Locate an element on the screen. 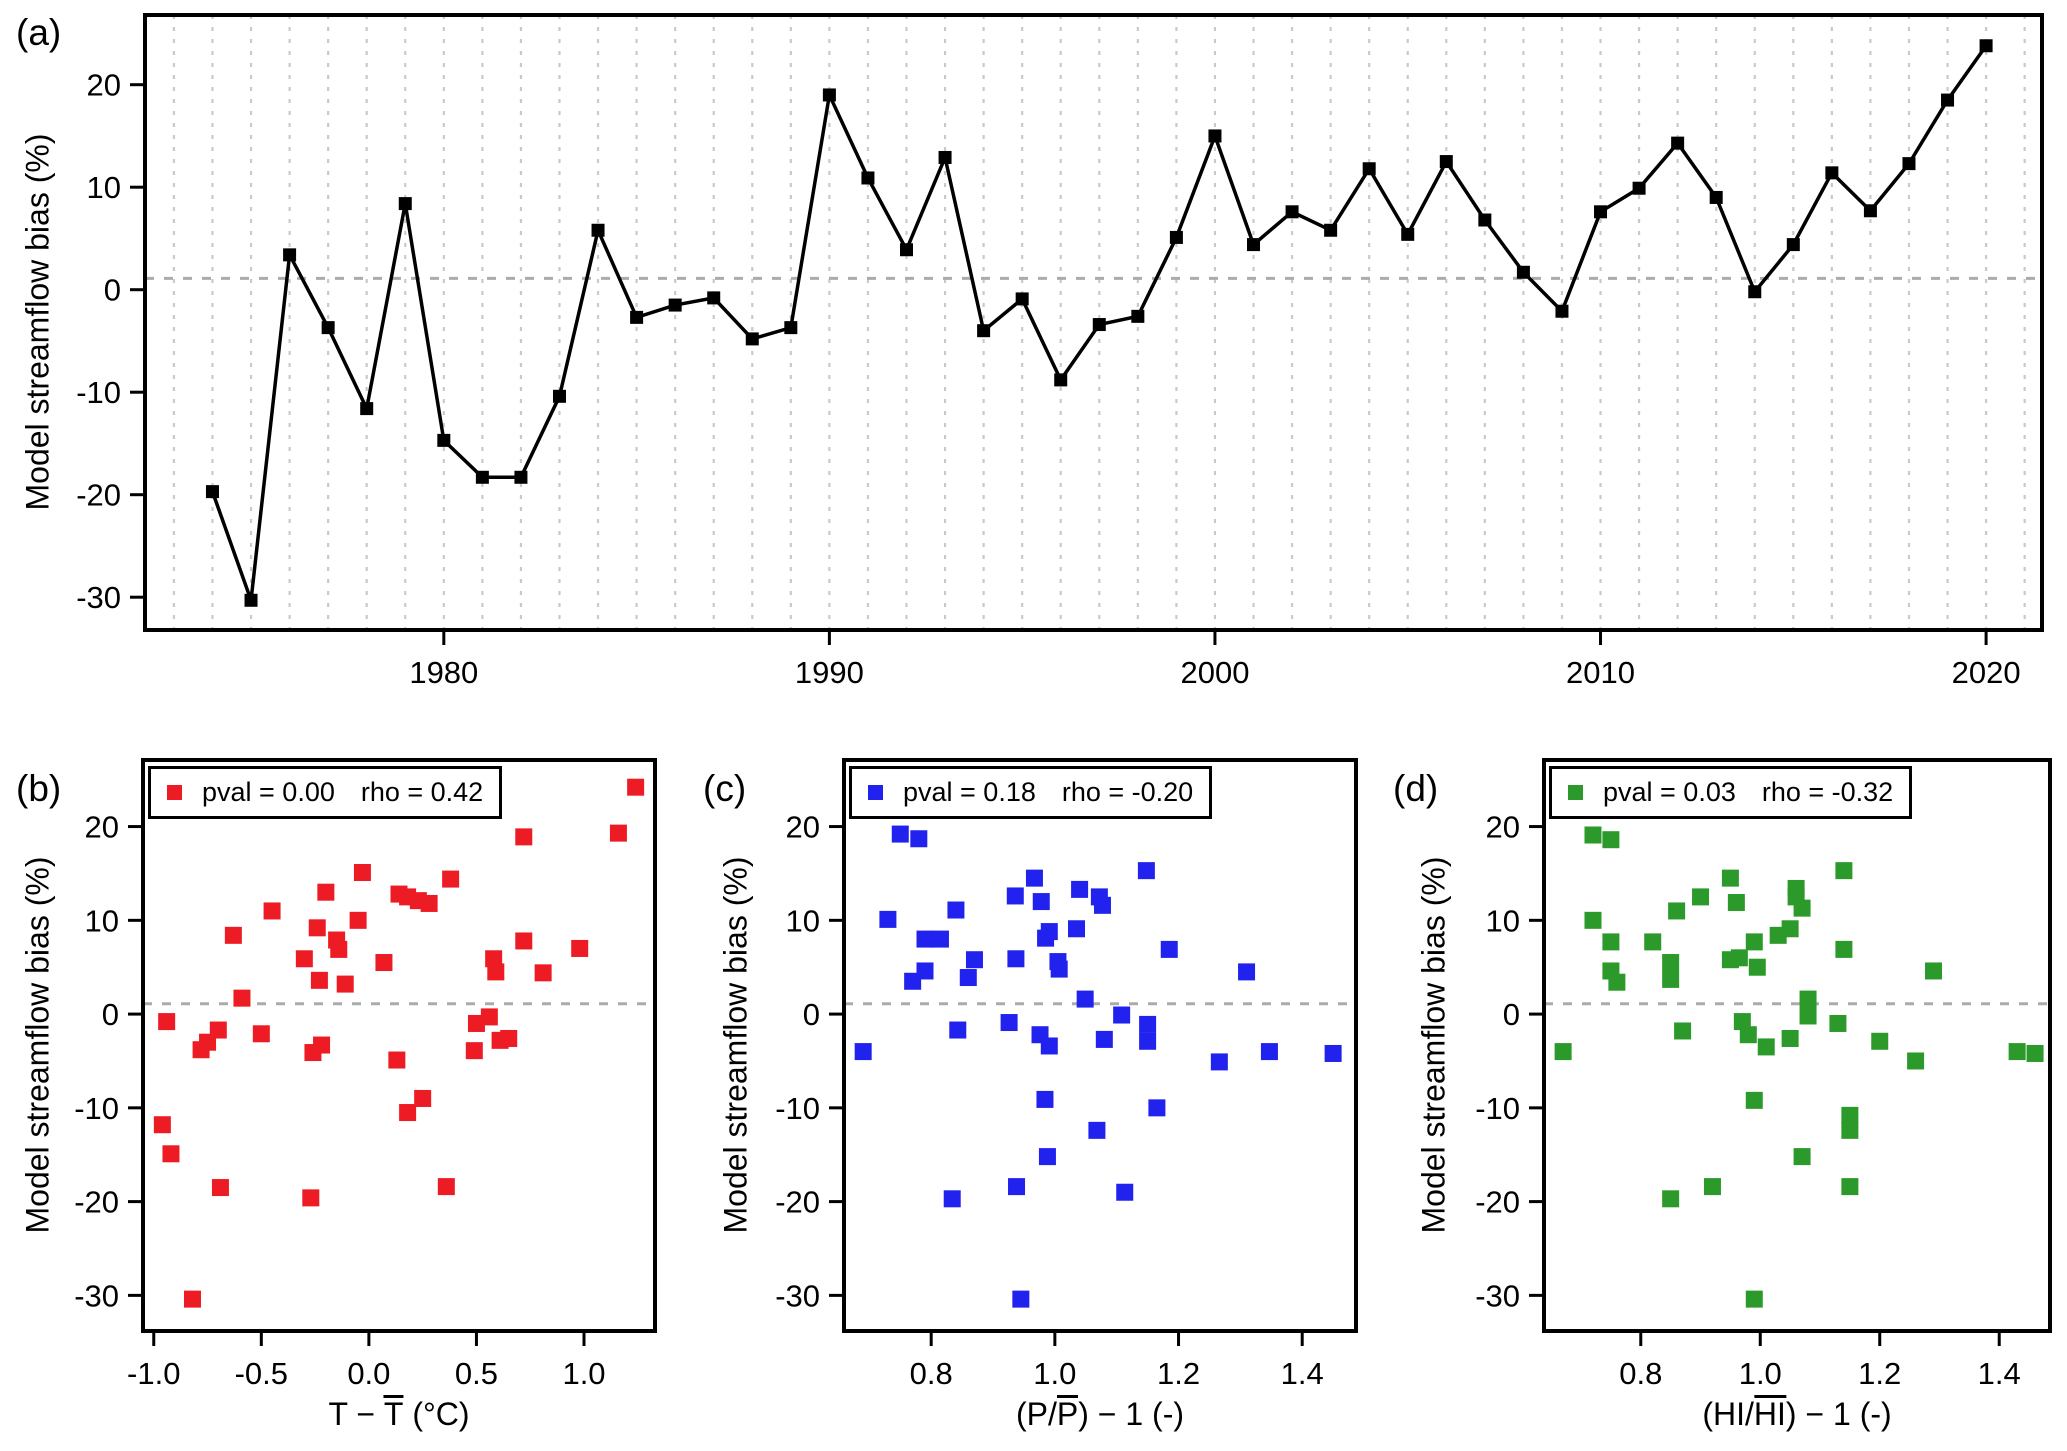 This screenshot has height=1451, width=2067. panel-d-legend: pval = 0.03 rho = -0.32 is located at coordinates (1731, 792).